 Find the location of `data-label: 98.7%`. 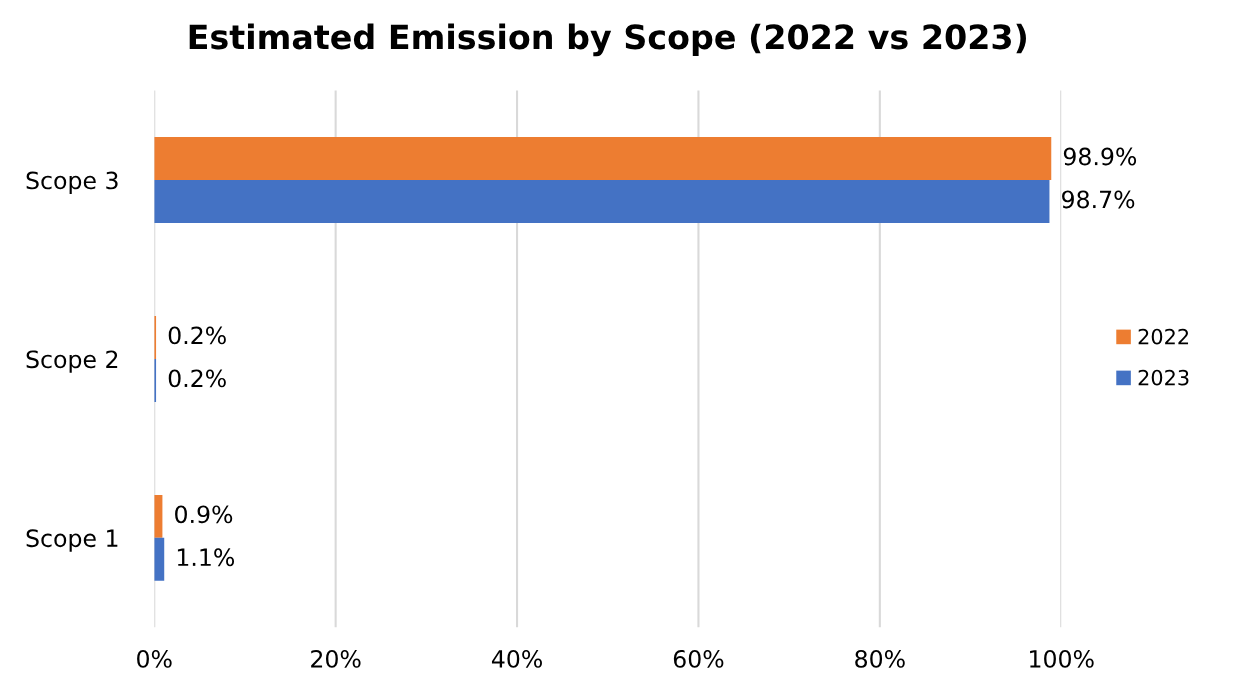

data-label: 98.7% is located at coordinates (1098, 199).